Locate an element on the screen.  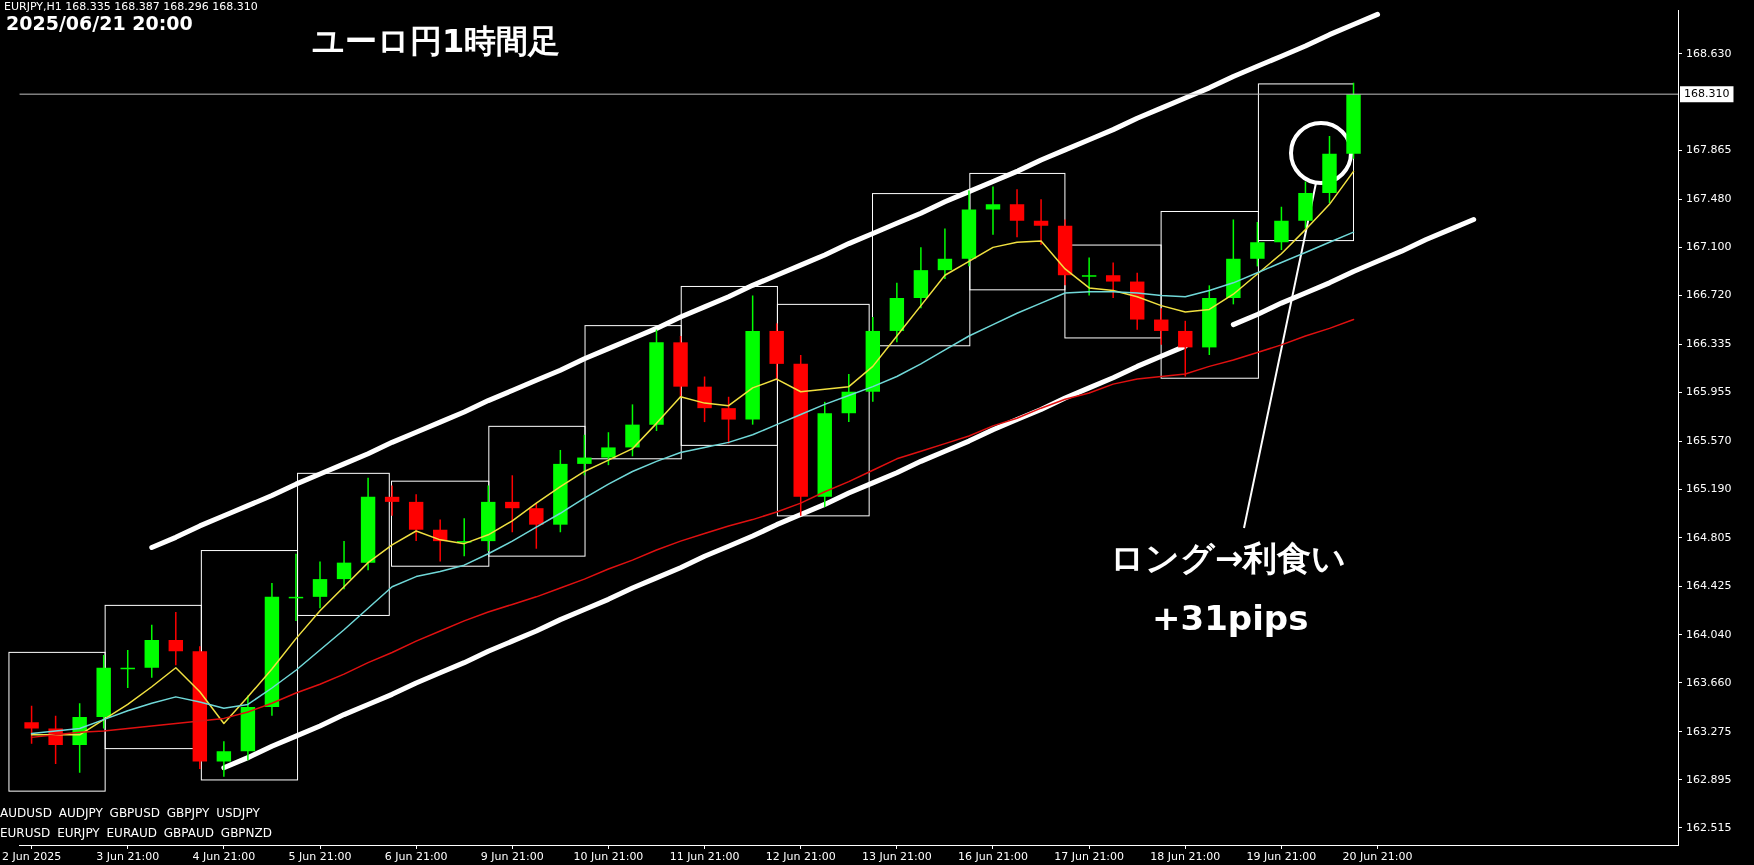
x-tick-label: 5 Jun 21:00 is located at coordinates (320, 857).